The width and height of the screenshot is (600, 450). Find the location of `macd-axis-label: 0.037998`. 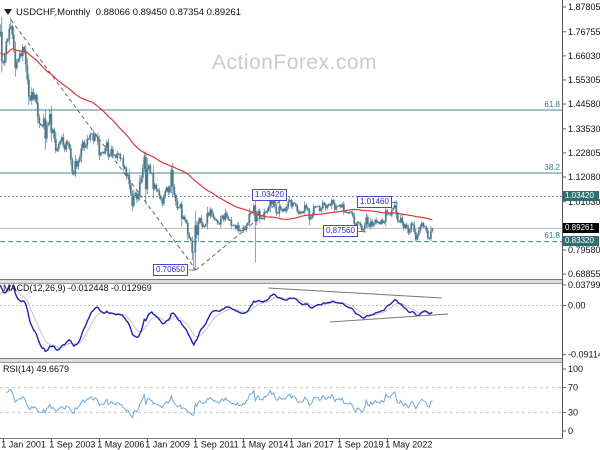

macd-axis-label: 0.037998 is located at coordinates (584, 285).